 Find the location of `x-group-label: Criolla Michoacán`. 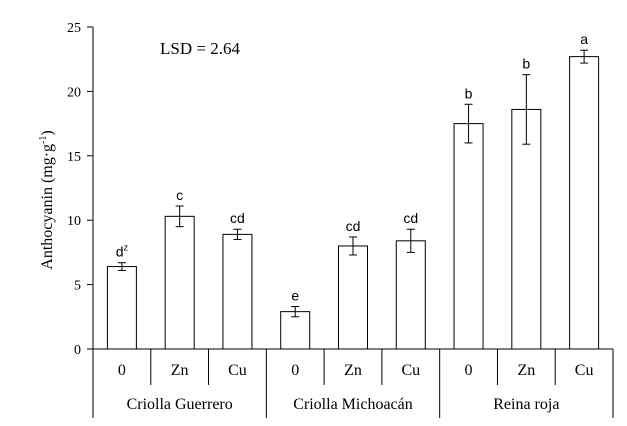

x-group-label: Criolla Michoacán is located at coordinates (353, 404).